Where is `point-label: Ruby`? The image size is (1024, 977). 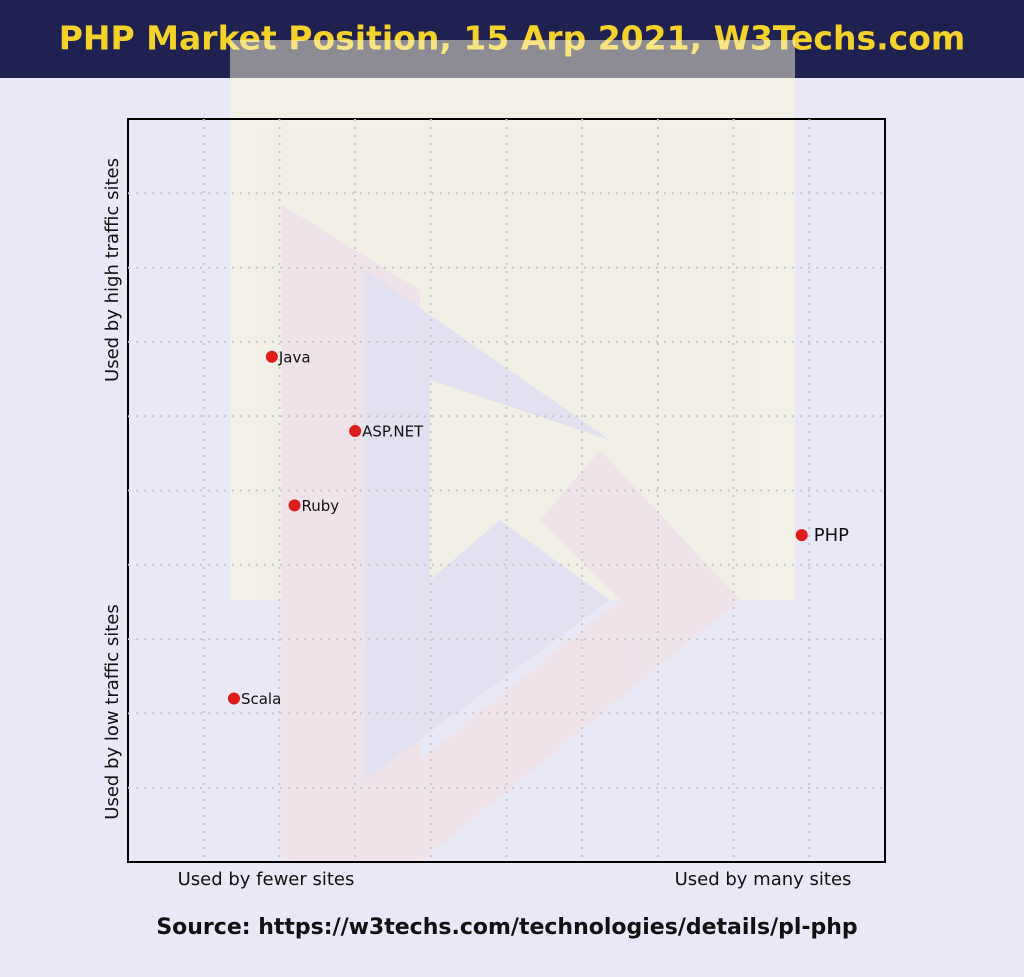 point-label: Ruby is located at coordinates (321, 506).